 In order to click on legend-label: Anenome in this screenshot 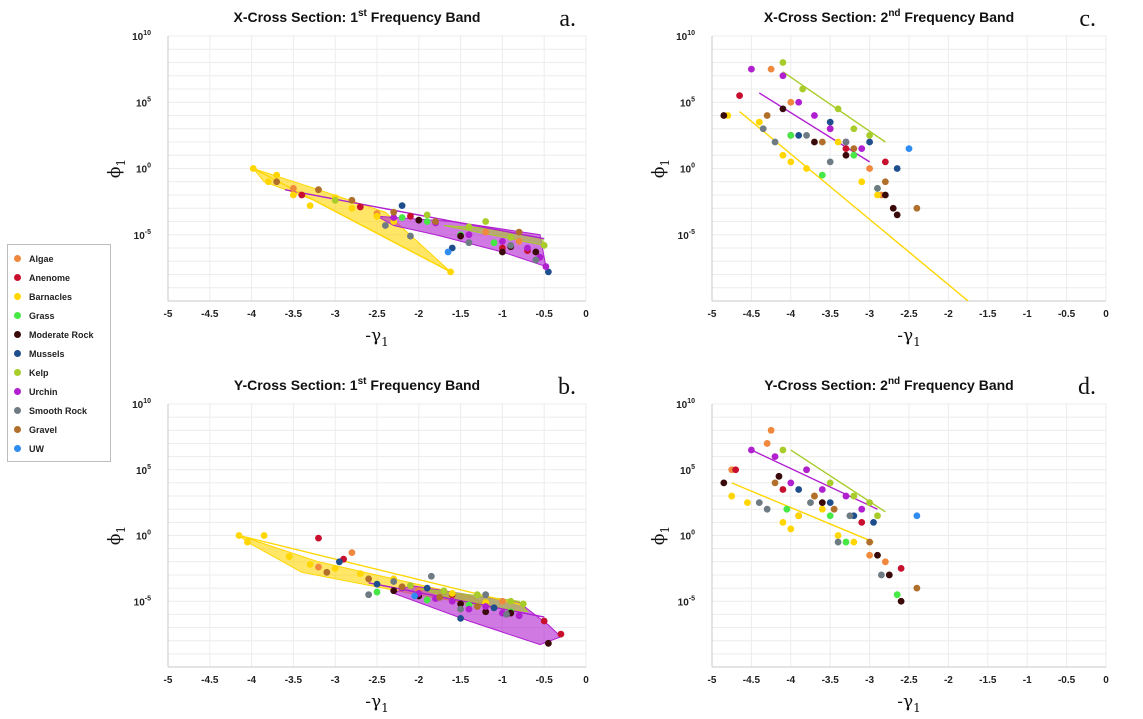, I will do `click(50, 277)`.